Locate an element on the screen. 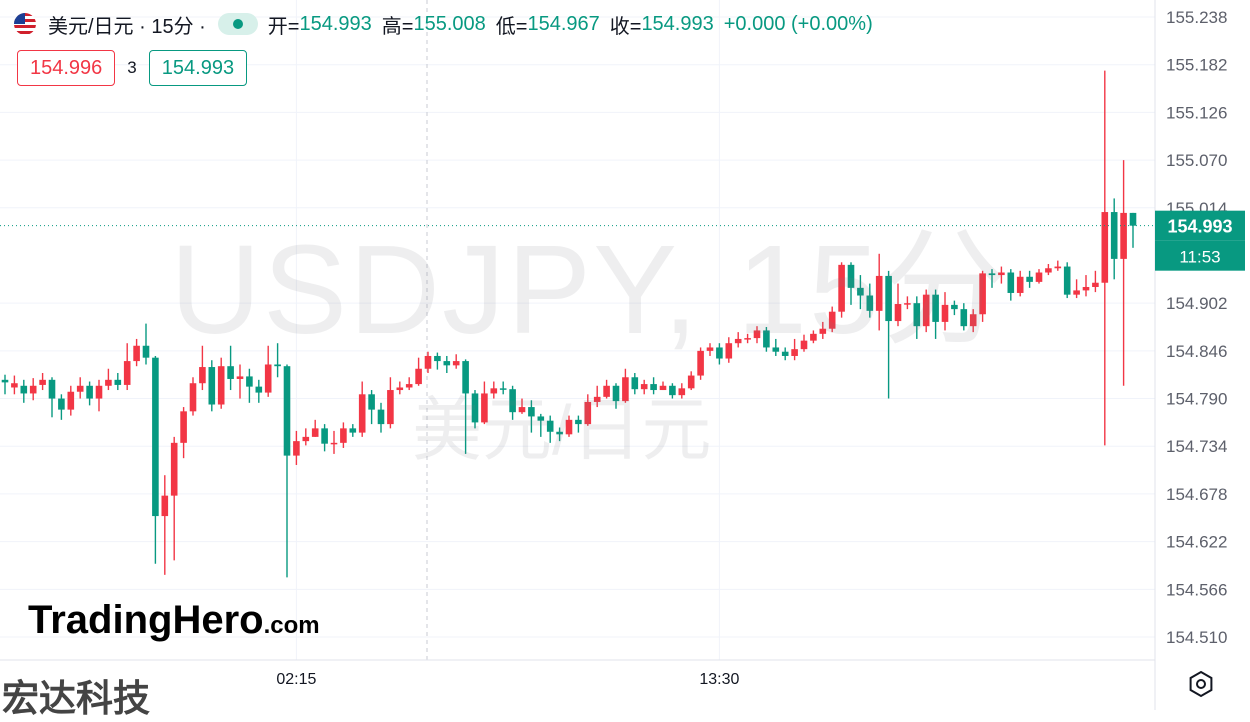 The width and height of the screenshot is (1250, 722). market-status-badge is located at coordinates (237, 24).